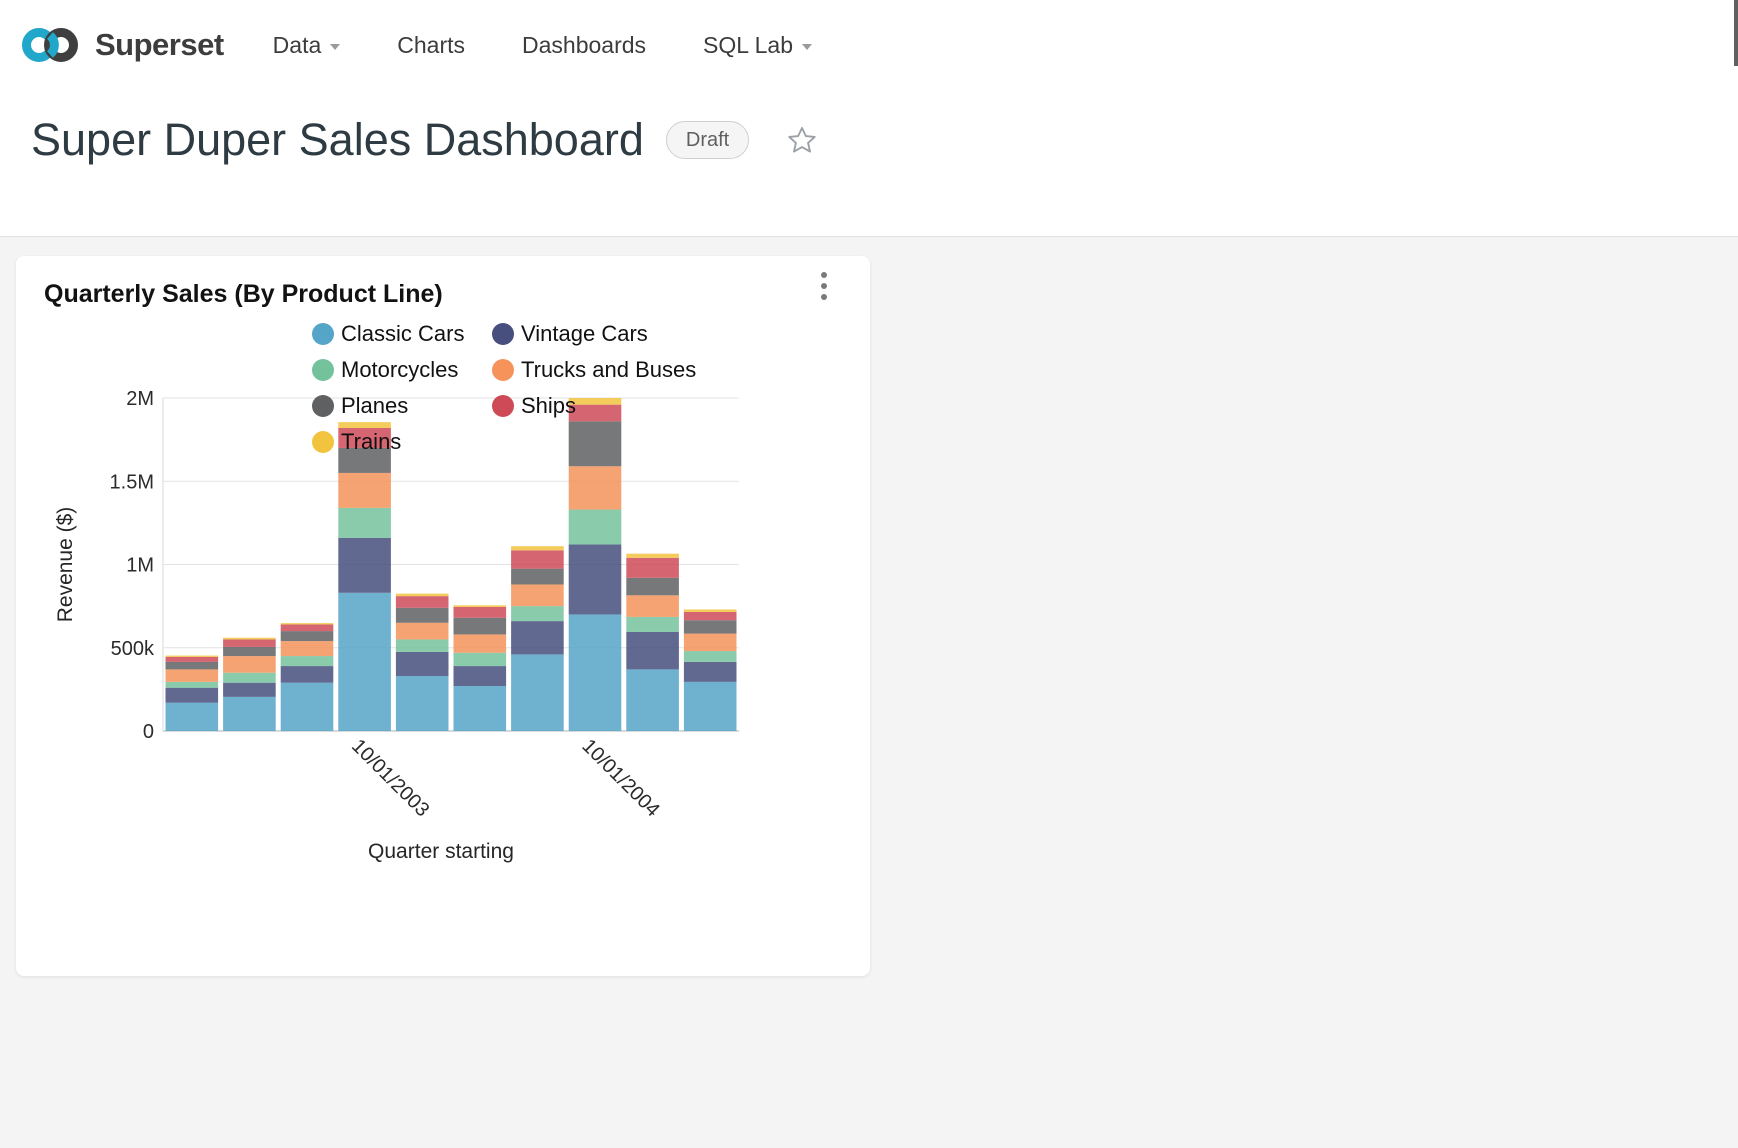 This screenshot has height=1148, width=1738. Describe the element at coordinates (869, 128) in the screenshot. I see `dashboard-header: Super Duper Sales Dashboard Draft` at that location.